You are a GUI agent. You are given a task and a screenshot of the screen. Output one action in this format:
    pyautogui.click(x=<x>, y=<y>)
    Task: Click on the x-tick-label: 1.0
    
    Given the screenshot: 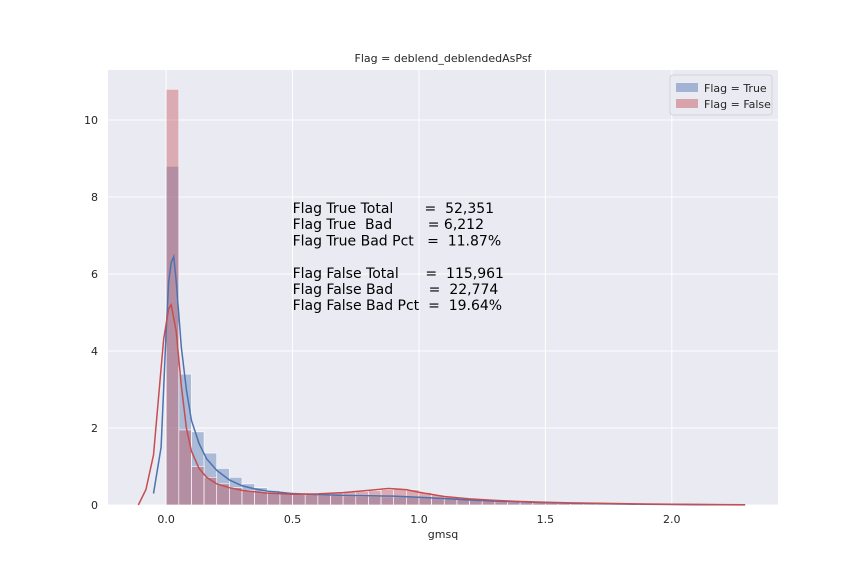 What is the action you would take?
    pyautogui.click(x=419, y=519)
    